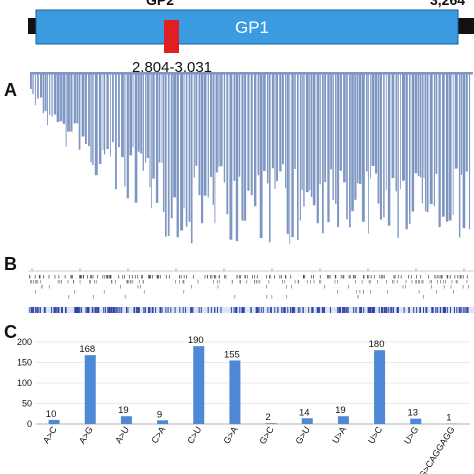 The width and height of the screenshot is (474, 474). What do you see at coordinates (29, 424) in the screenshot?
I see `y-tick-label: 0` at bounding box center [29, 424].